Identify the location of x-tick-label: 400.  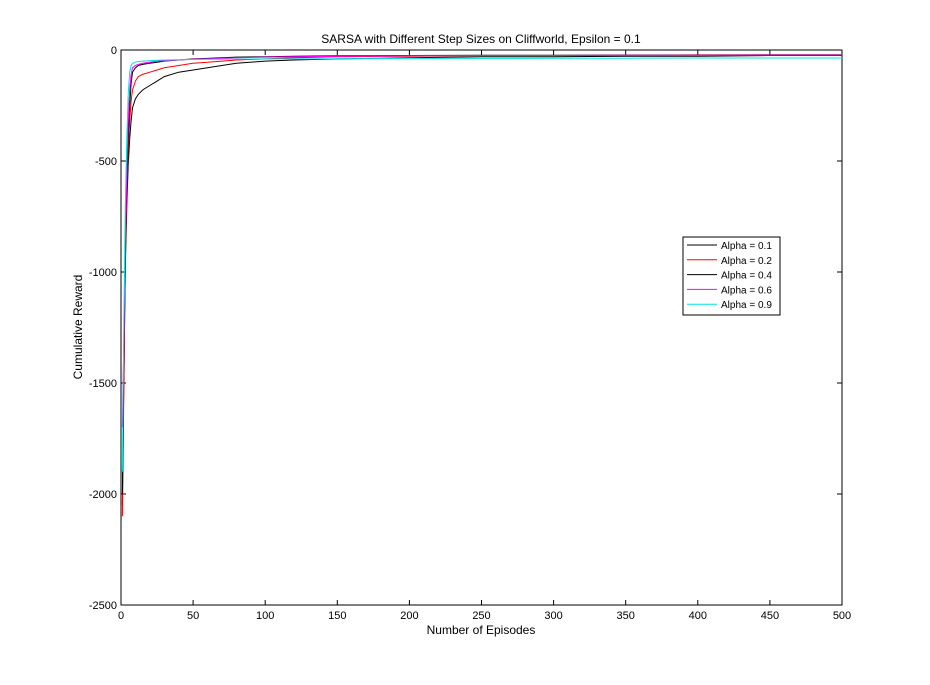
(698, 616).